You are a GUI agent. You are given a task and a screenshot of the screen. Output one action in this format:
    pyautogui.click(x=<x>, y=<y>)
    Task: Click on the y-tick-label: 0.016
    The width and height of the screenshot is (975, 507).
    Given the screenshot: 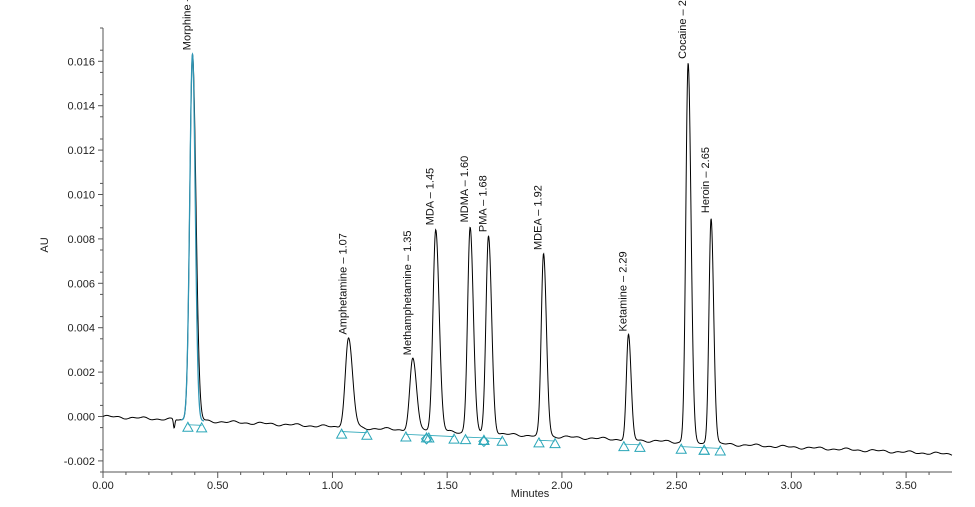 What is the action you would take?
    pyautogui.click(x=81, y=62)
    